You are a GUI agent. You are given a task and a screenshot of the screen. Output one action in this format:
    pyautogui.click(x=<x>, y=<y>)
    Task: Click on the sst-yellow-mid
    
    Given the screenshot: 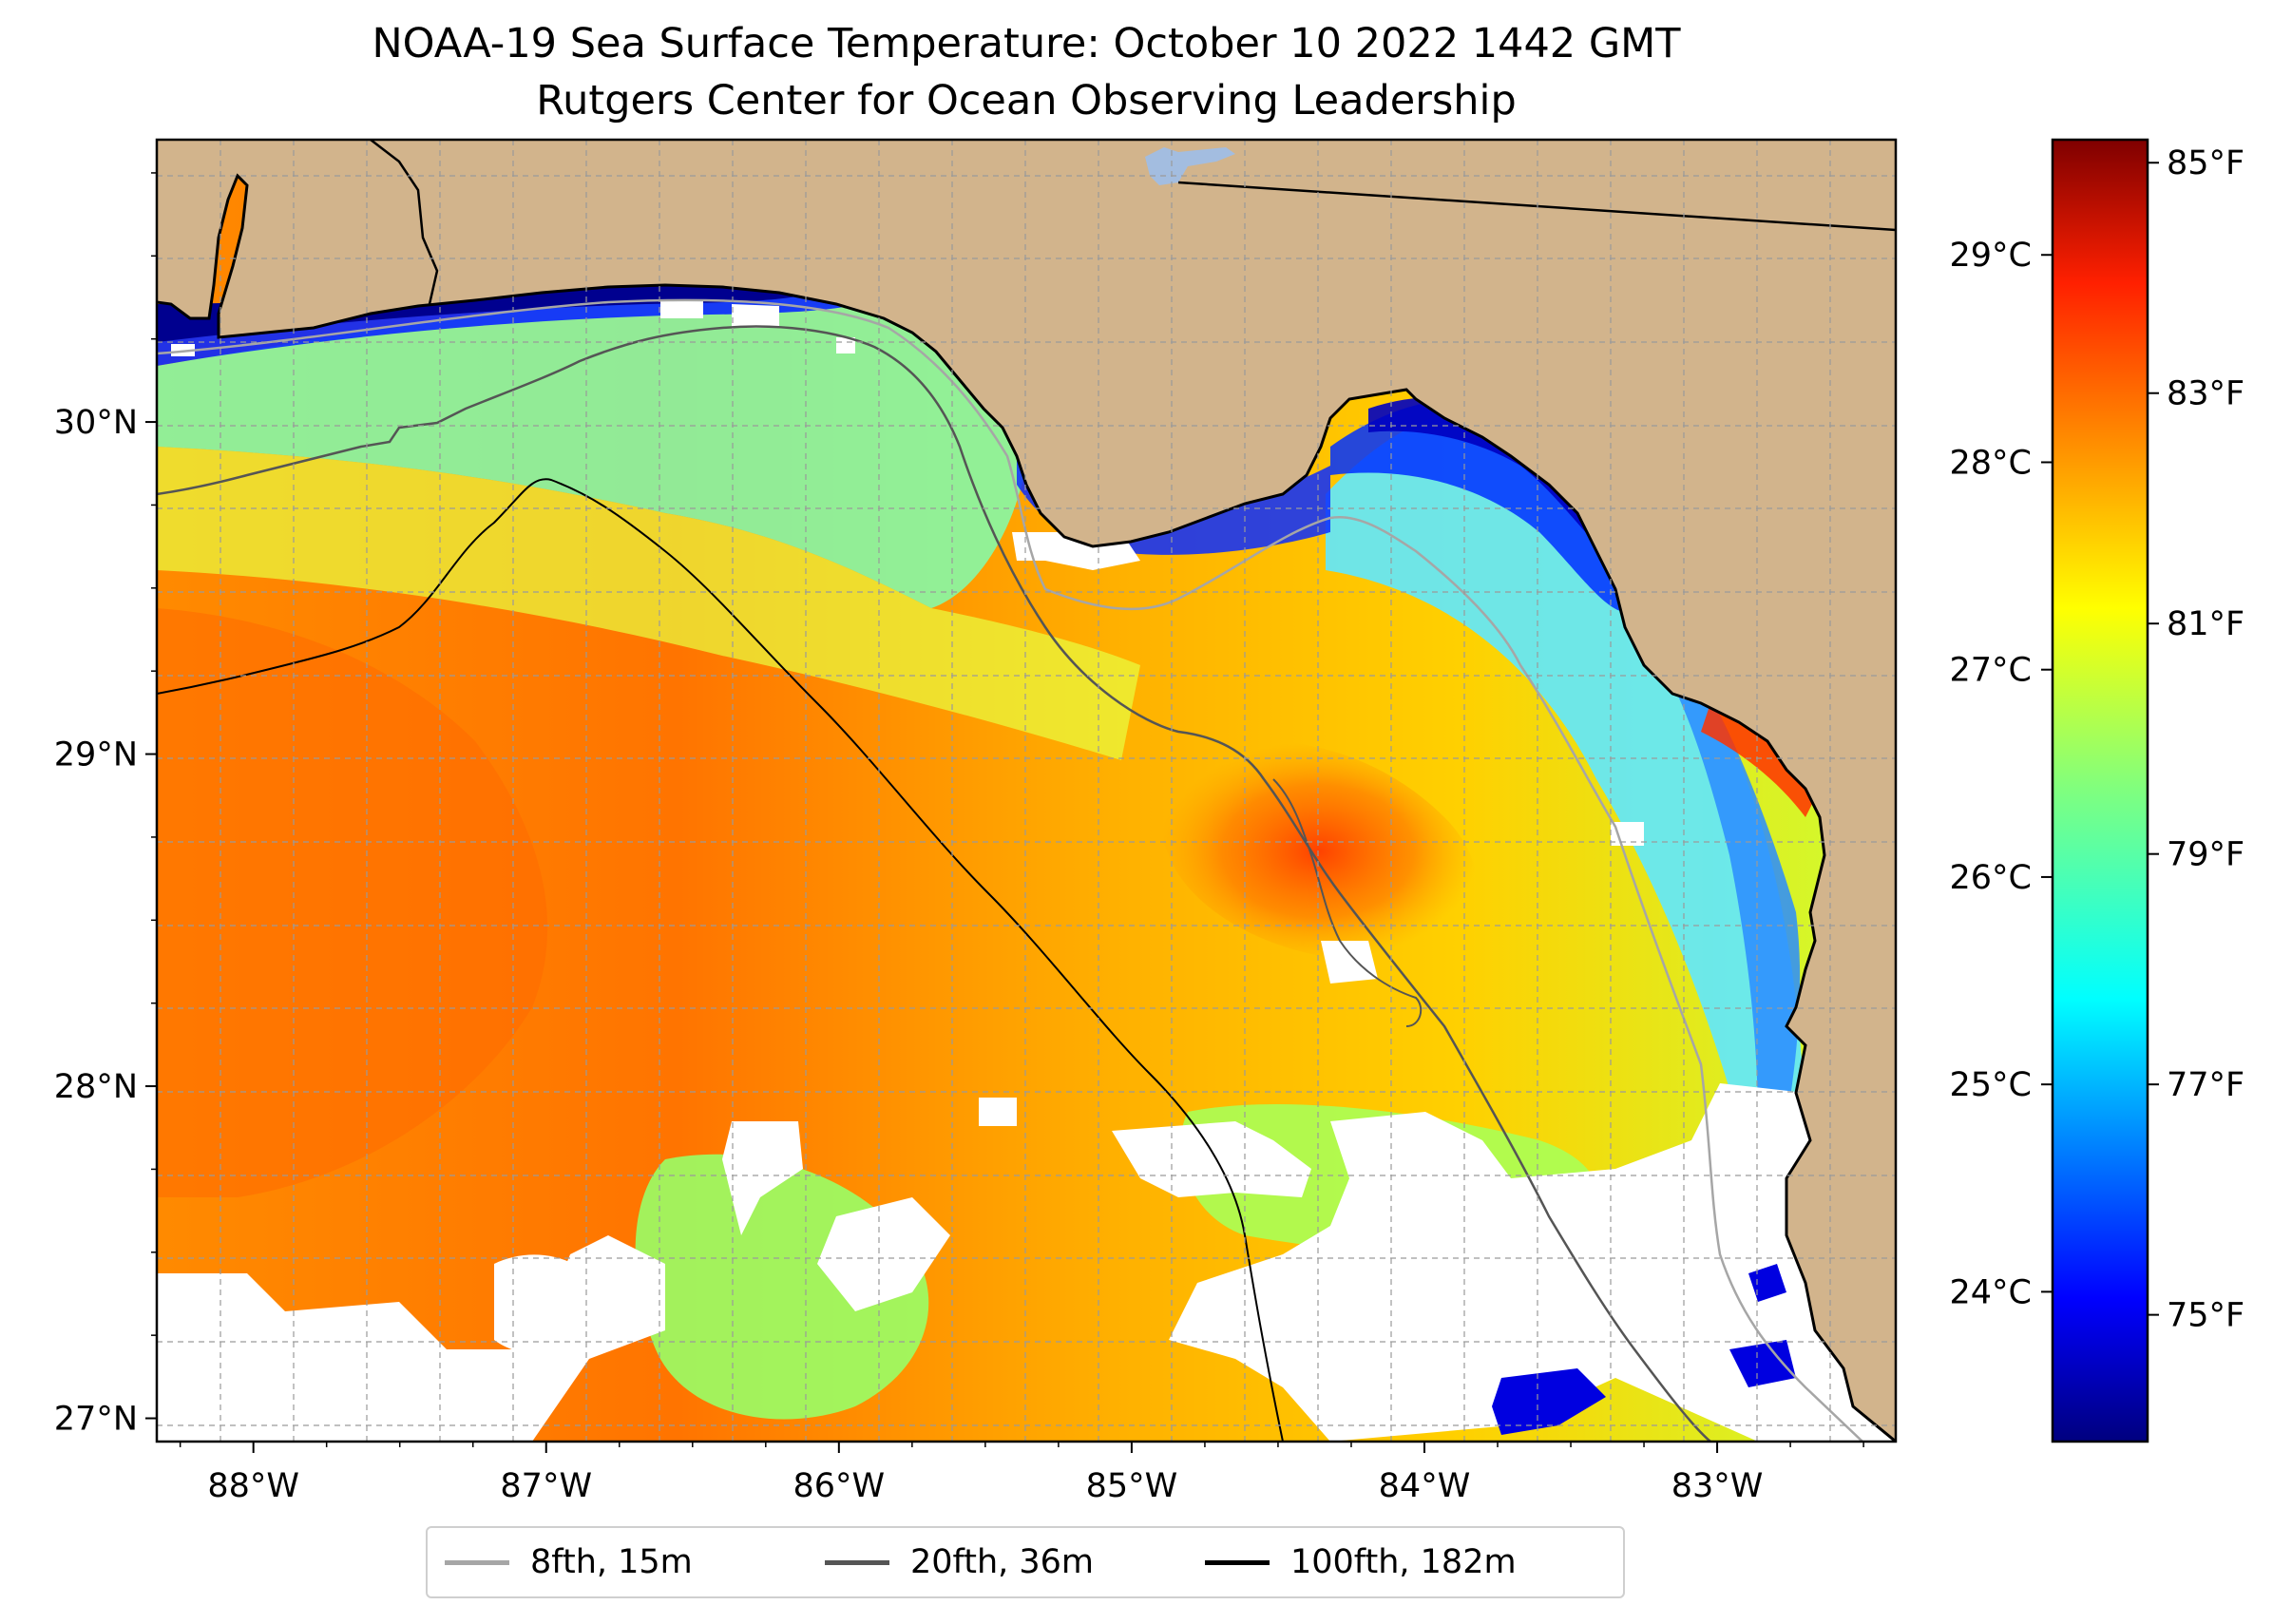 What is the action you would take?
    pyautogui.click(x=648, y=603)
    